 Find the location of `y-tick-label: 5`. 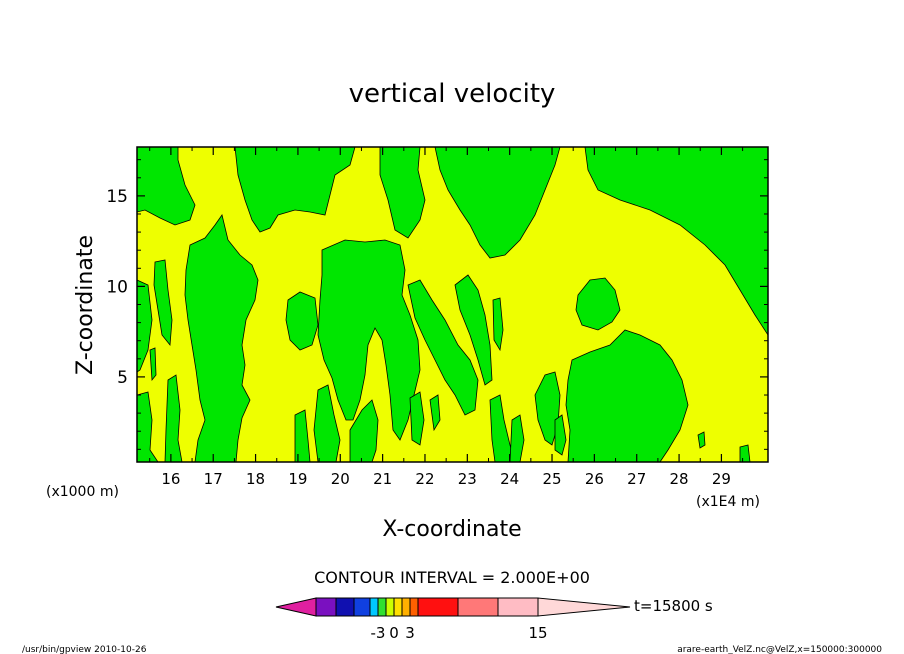

y-tick-label: 5 is located at coordinates (122, 378).